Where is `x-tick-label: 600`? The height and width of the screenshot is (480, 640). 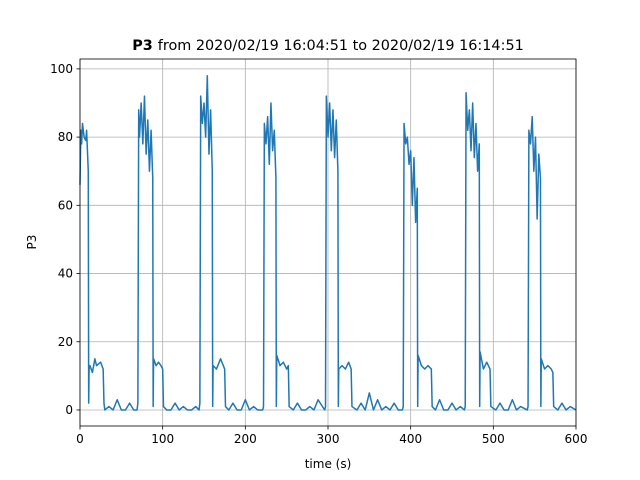 x-tick-label: 600 is located at coordinates (576, 439).